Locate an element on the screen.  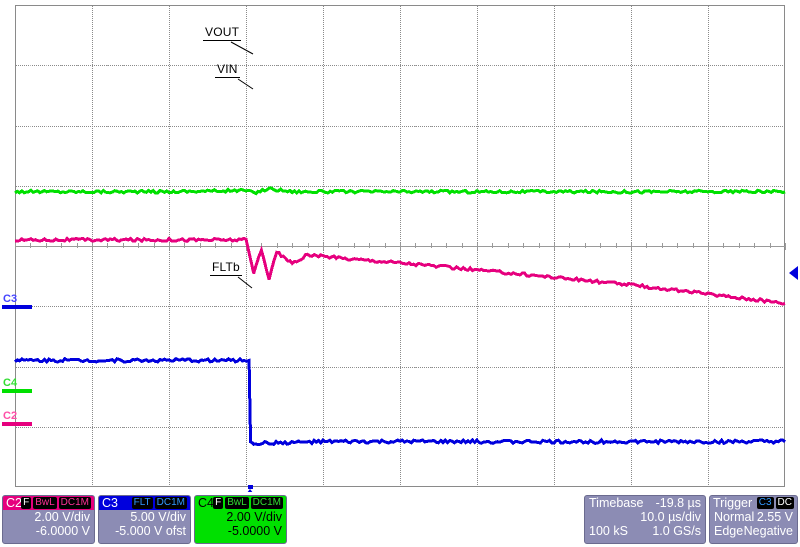
channel-panel-c4-scale: 2.00 V/div is located at coordinates (254, 517).